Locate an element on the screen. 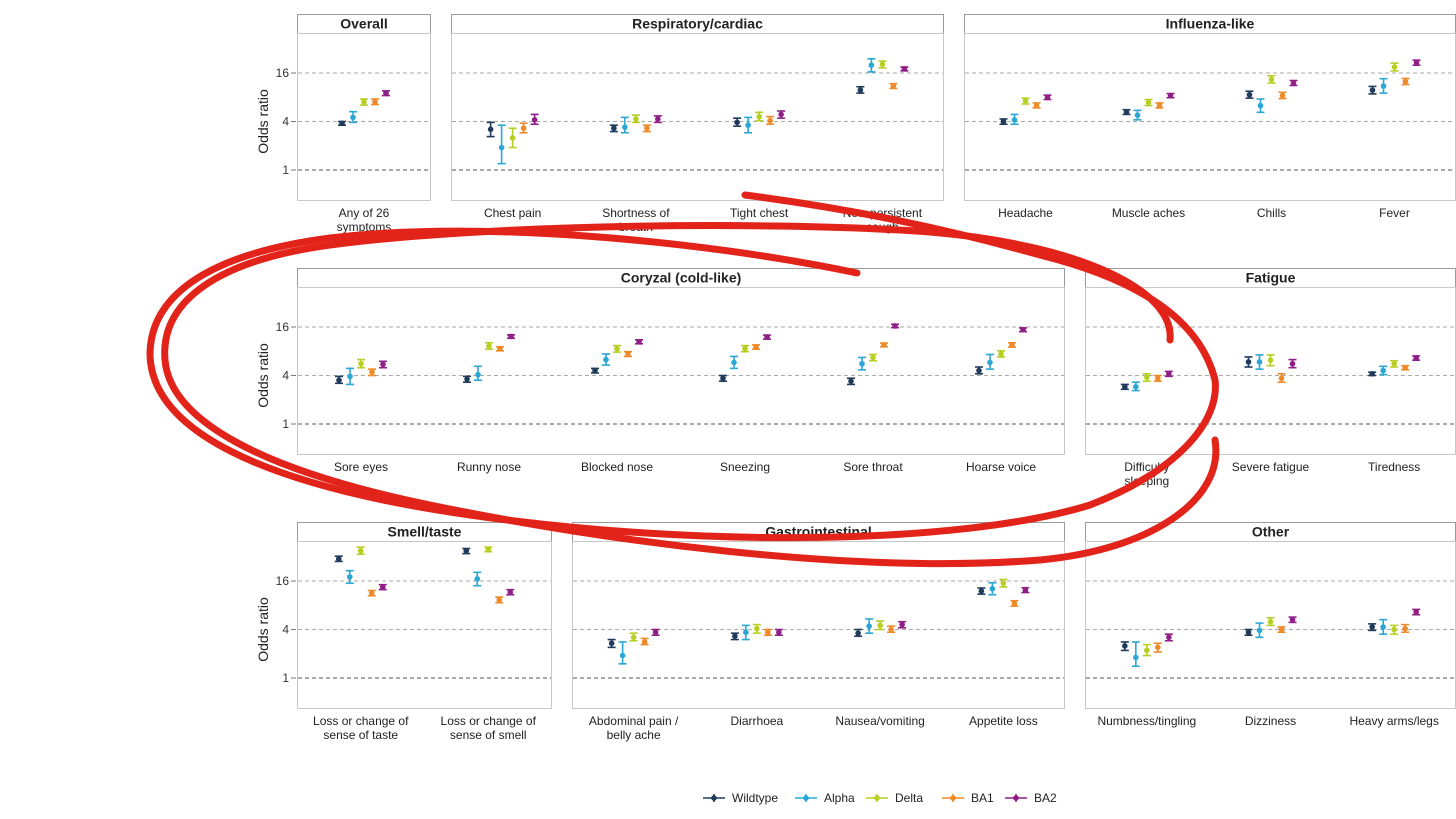  x-tick-label: Loss or change of sense of smell is located at coordinates (489, 728).